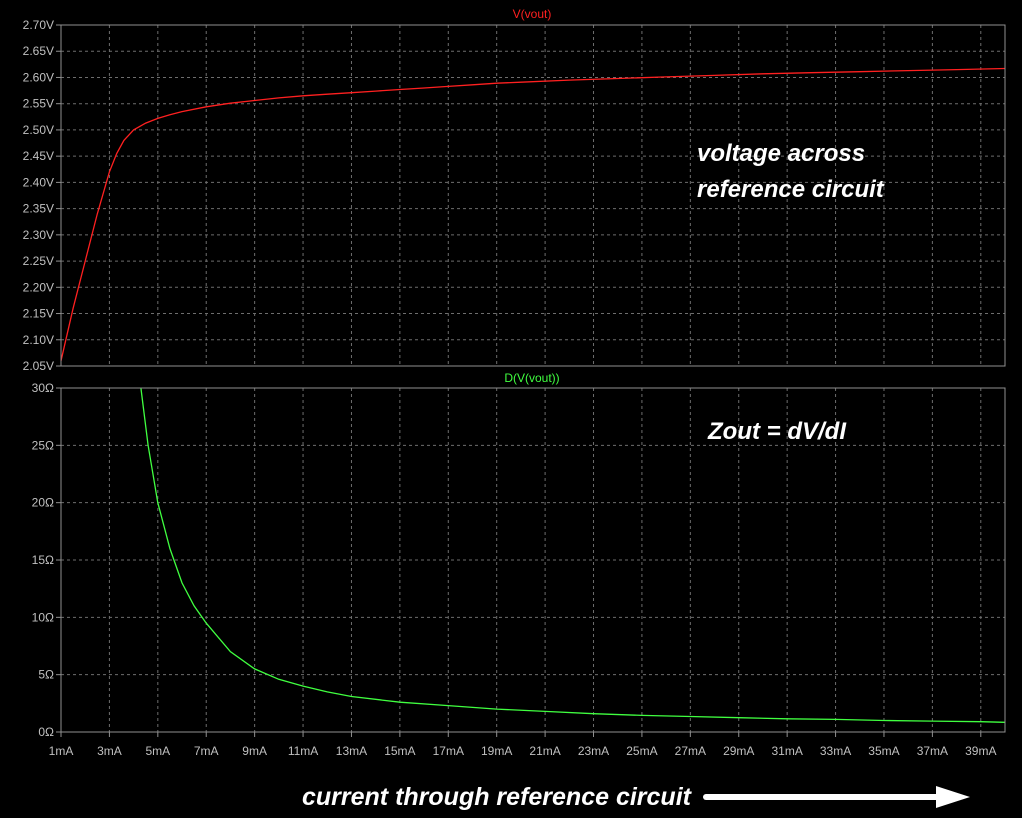  Describe the element at coordinates (791, 189) in the screenshot. I see `voltage-annotation-line-2: reference circuit` at that location.